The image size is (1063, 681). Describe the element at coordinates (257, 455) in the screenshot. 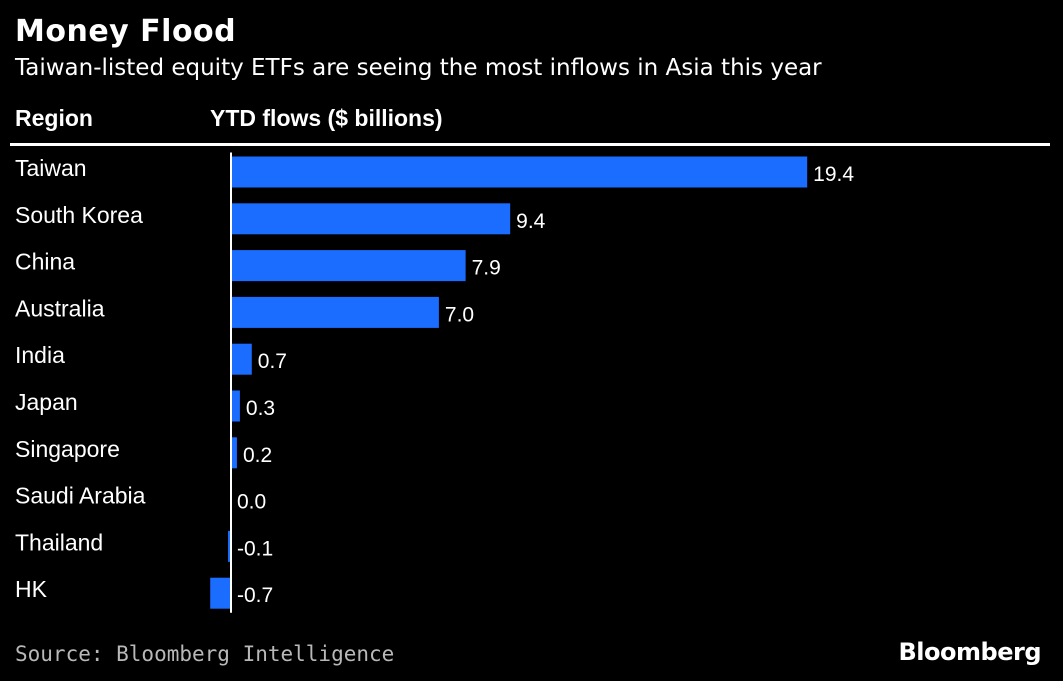

I see `value-label-singapore: 0.2` at that location.